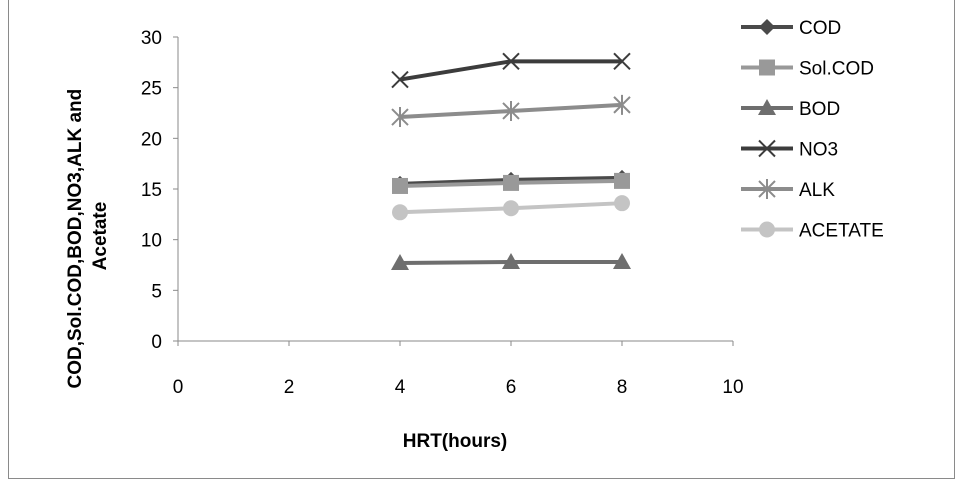 Image resolution: width=958 pixels, height=480 pixels. I want to click on legend-label: NO3, so click(818, 150).